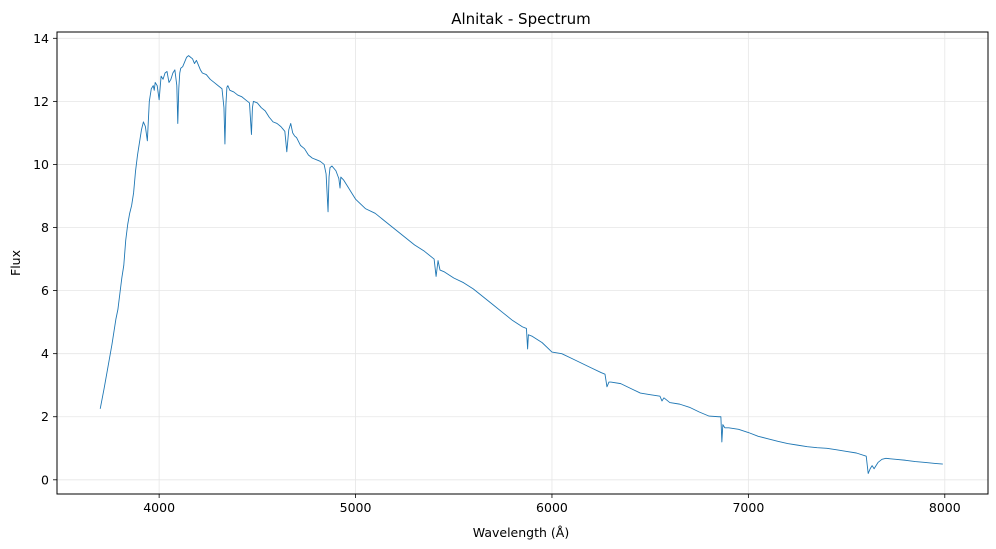  I want to click on x-tick-label: 4000, so click(159, 507).